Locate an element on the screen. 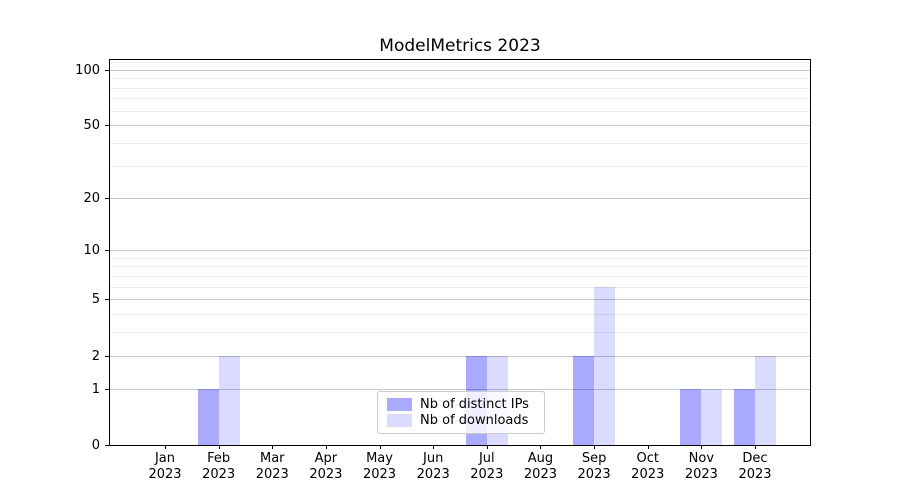 This screenshot has width=900, height=500. x-tick-label: Nov 2023 is located at coordinates (701, 467).